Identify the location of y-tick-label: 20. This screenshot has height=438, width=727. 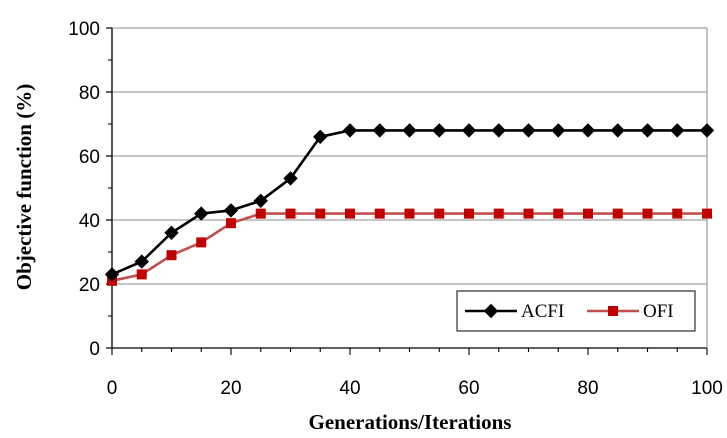
(89, 285).